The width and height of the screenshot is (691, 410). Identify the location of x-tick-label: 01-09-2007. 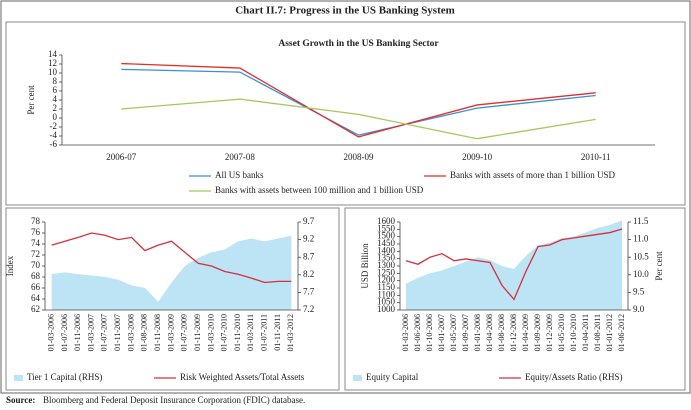
(465, 332).